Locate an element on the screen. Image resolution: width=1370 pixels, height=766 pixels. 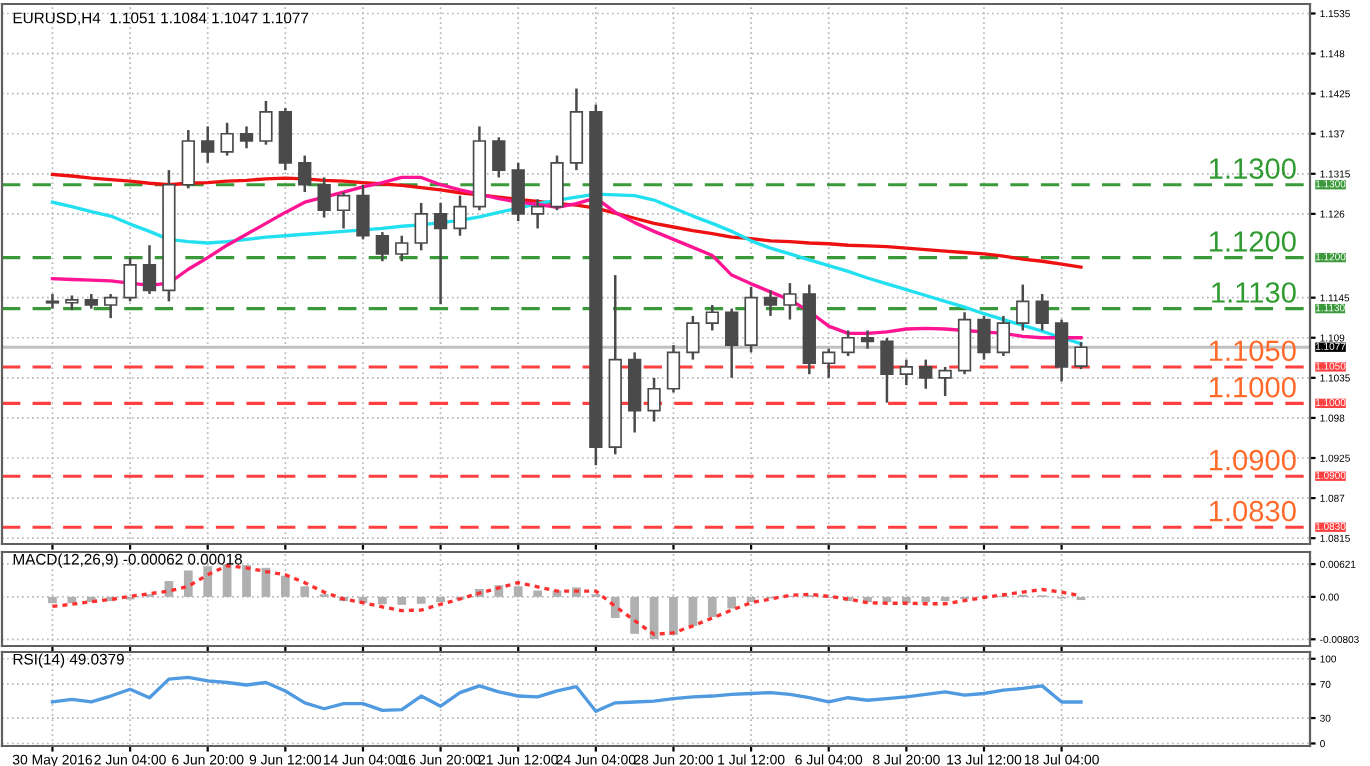
ref-line-label: 1.1050 is located at coordinates (1252, 351).